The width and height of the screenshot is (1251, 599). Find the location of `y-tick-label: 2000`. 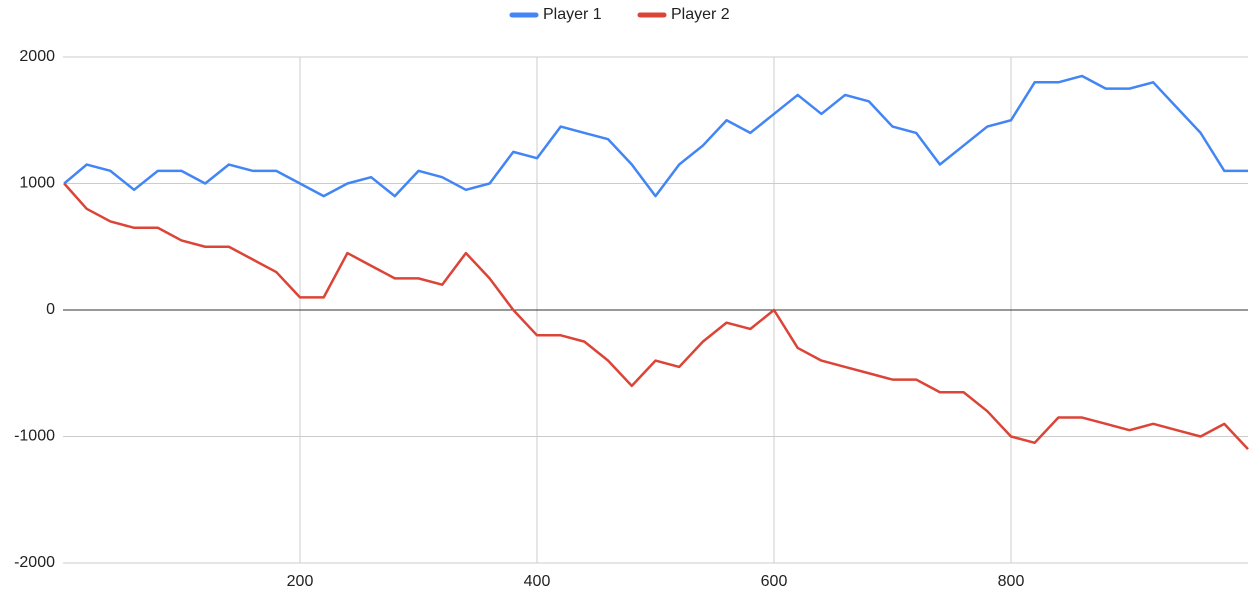

y-tick-label: 2000 is located at coordinates (37, 56).